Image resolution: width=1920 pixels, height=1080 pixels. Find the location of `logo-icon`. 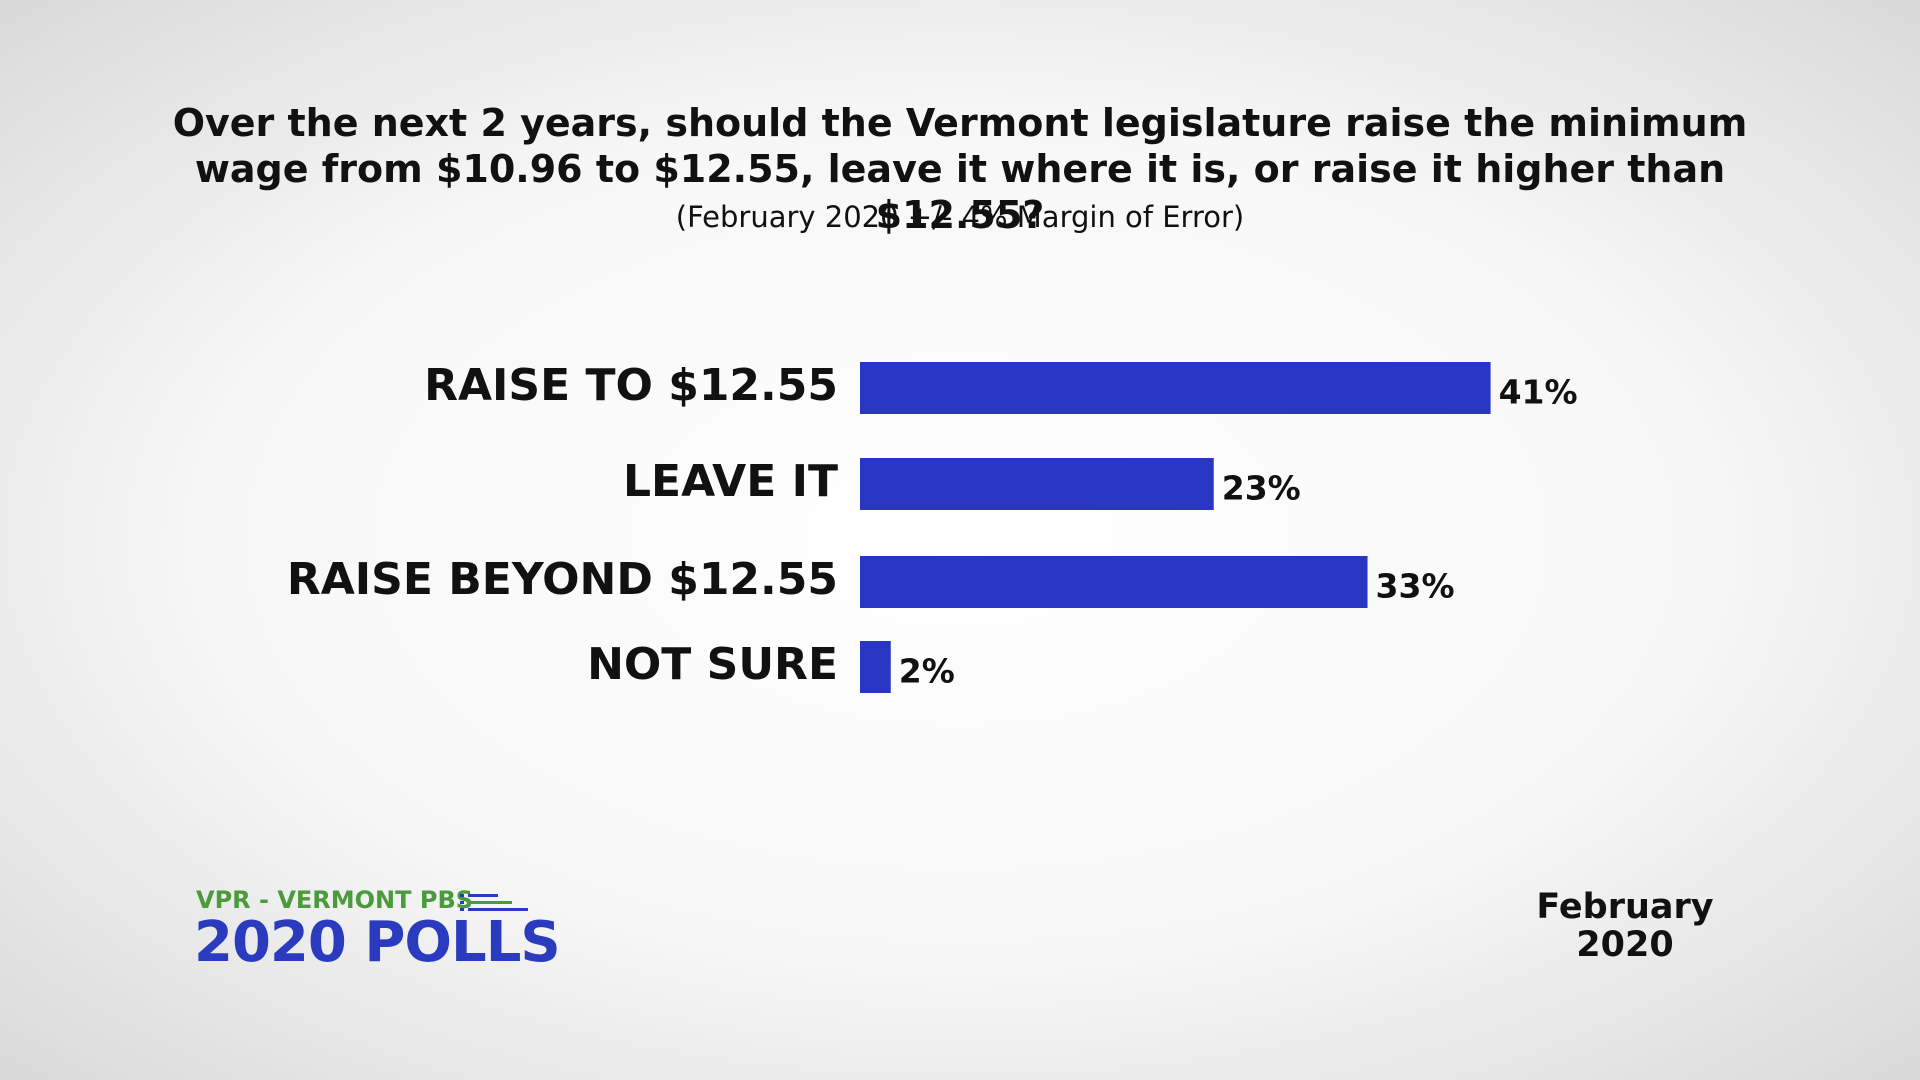

logo-icon is located at coordinates (494, 902).